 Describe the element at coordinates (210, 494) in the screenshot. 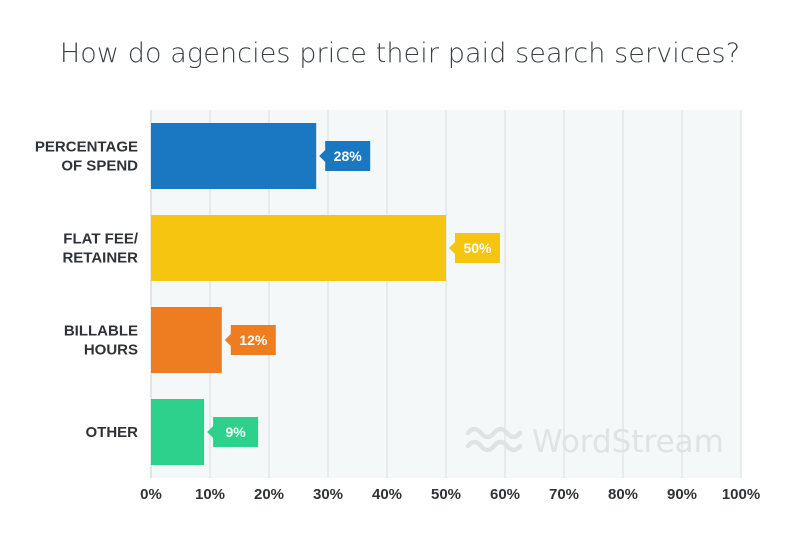

I see `x-tick-label: 10%` at that location.